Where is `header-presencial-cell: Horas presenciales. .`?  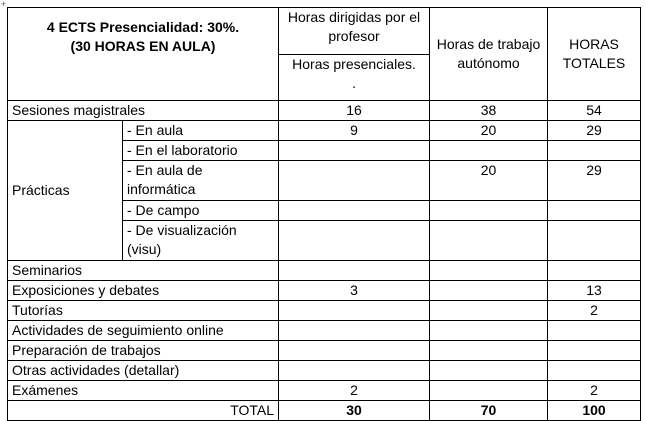
header-presencial-cell: Horas presenciales. . is located at coordinates (354, 77).